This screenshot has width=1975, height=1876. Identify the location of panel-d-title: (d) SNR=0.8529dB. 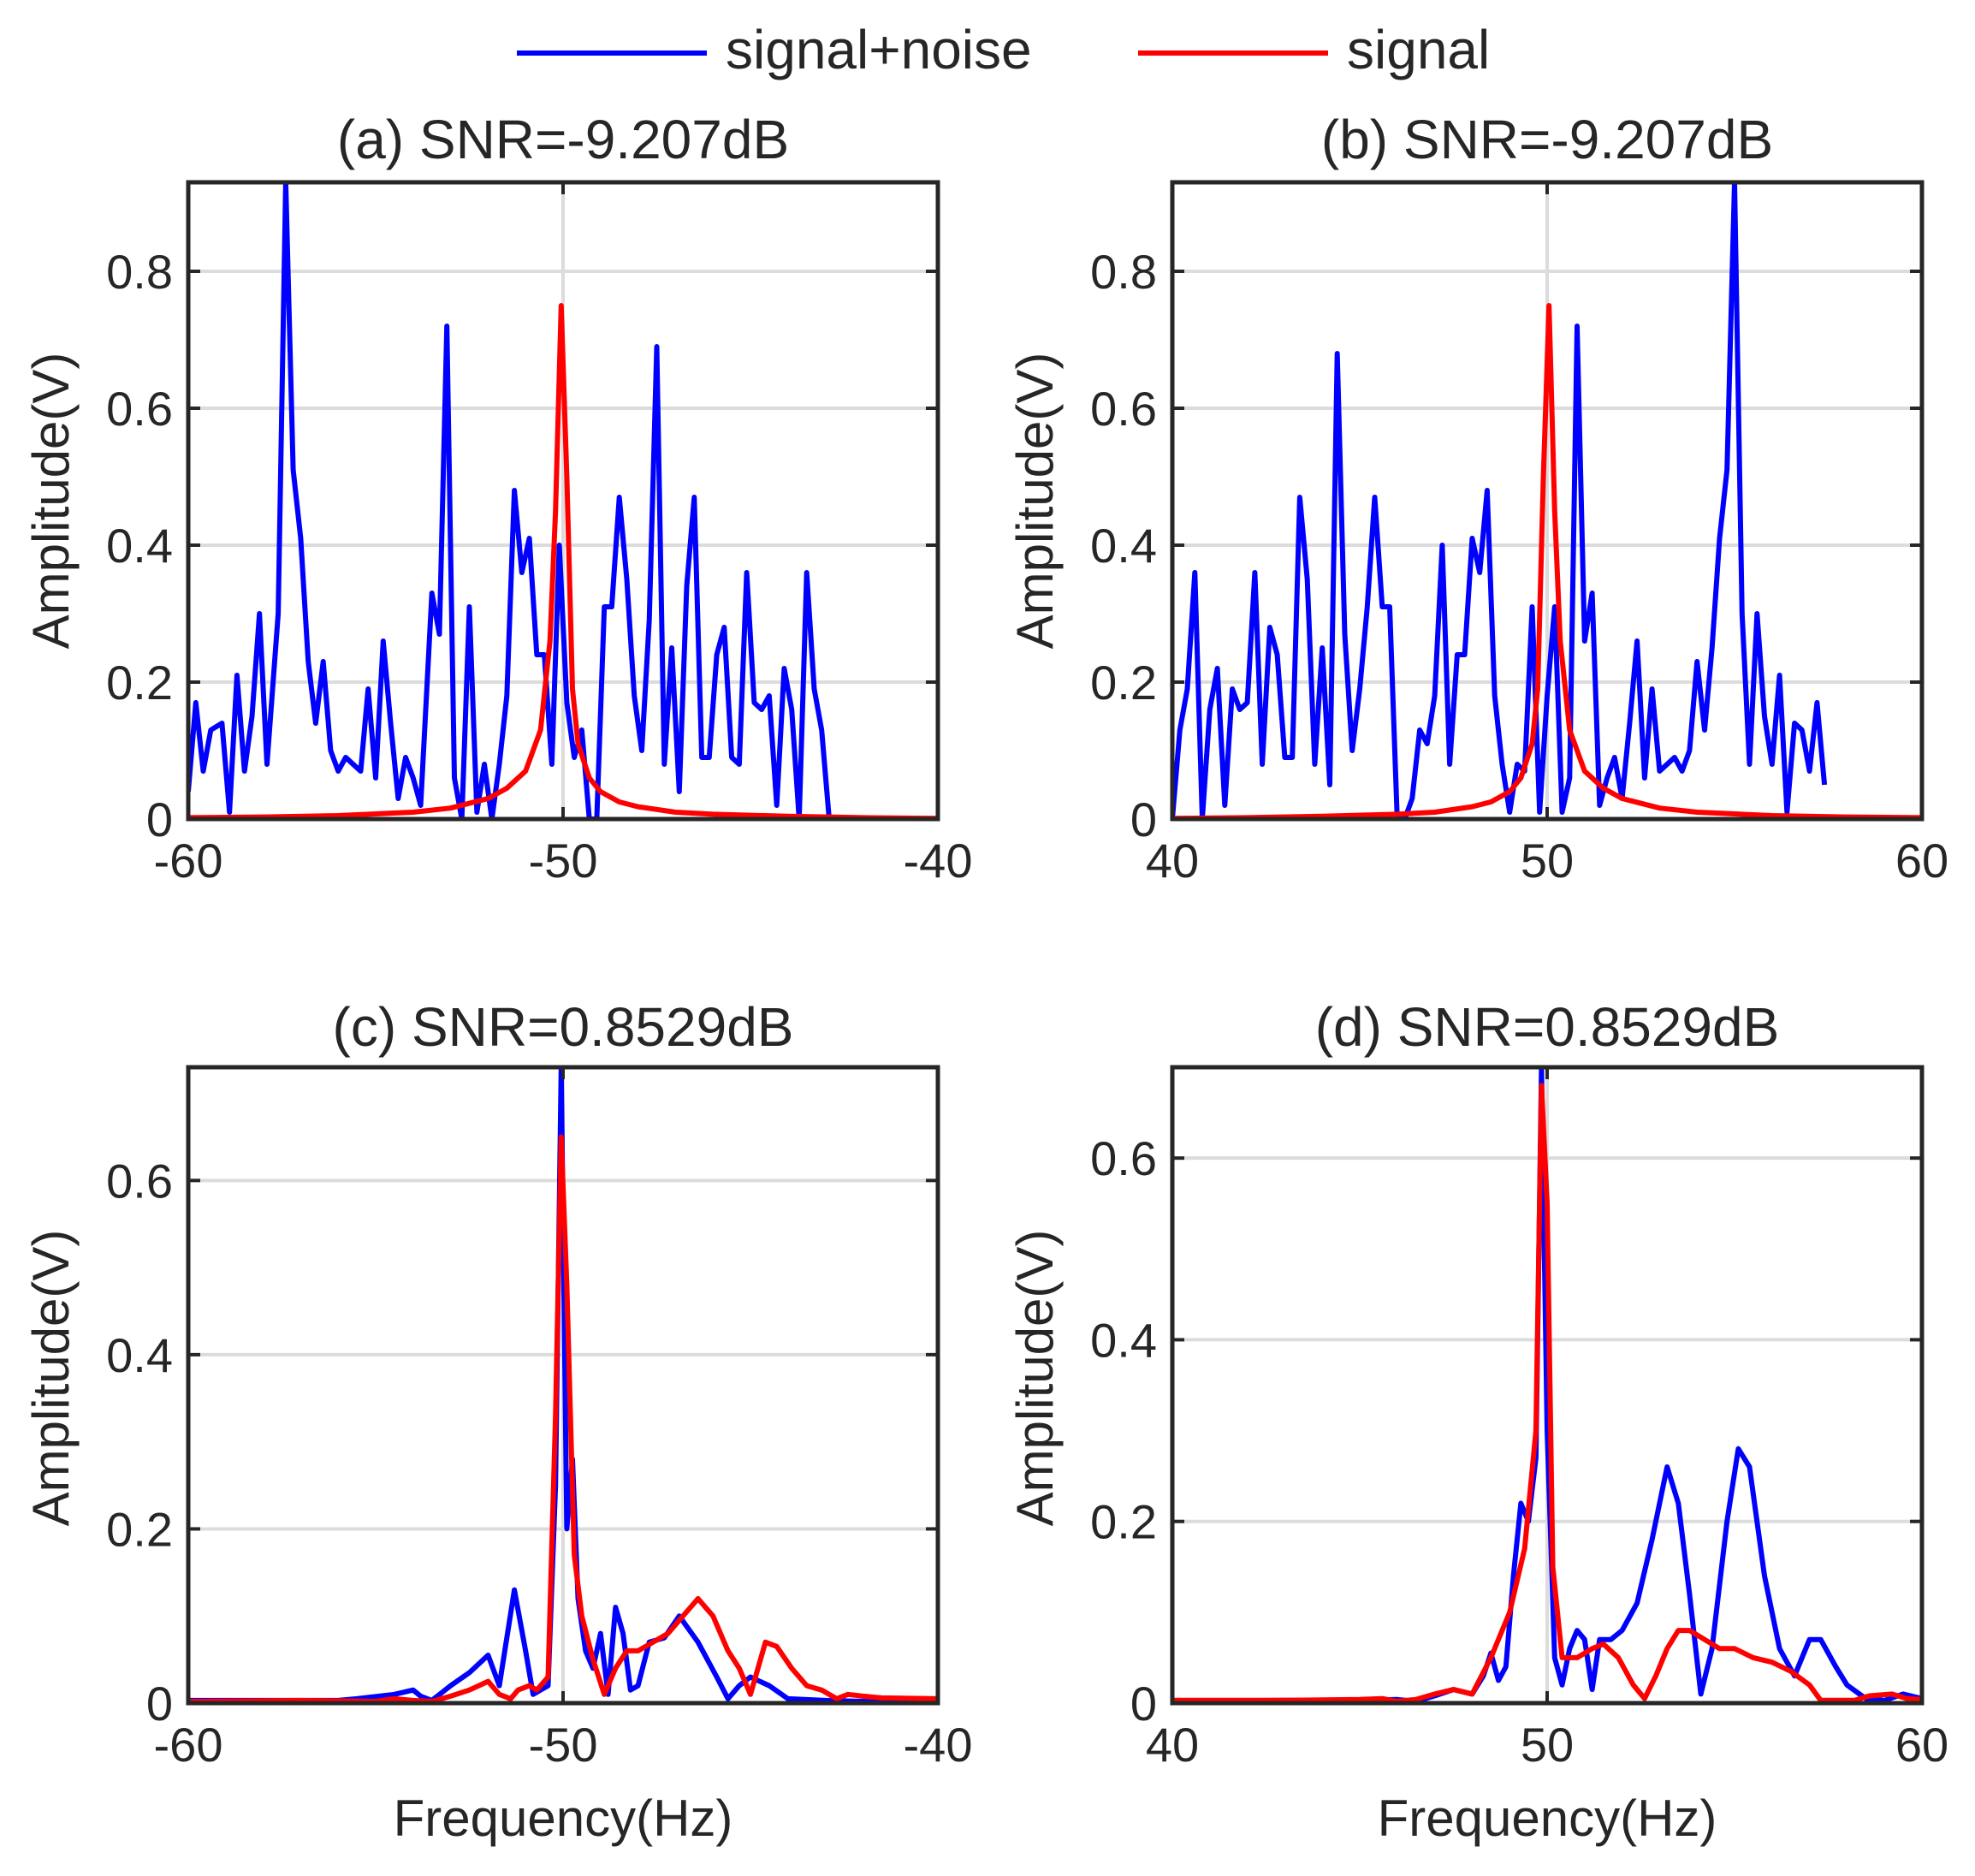
(1548, 1027).